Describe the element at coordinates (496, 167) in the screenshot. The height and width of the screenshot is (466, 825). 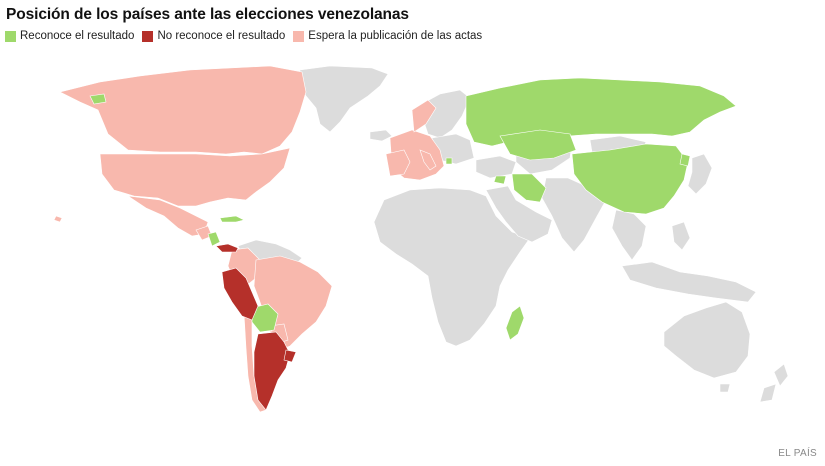
I see `region-turkey` at that location.